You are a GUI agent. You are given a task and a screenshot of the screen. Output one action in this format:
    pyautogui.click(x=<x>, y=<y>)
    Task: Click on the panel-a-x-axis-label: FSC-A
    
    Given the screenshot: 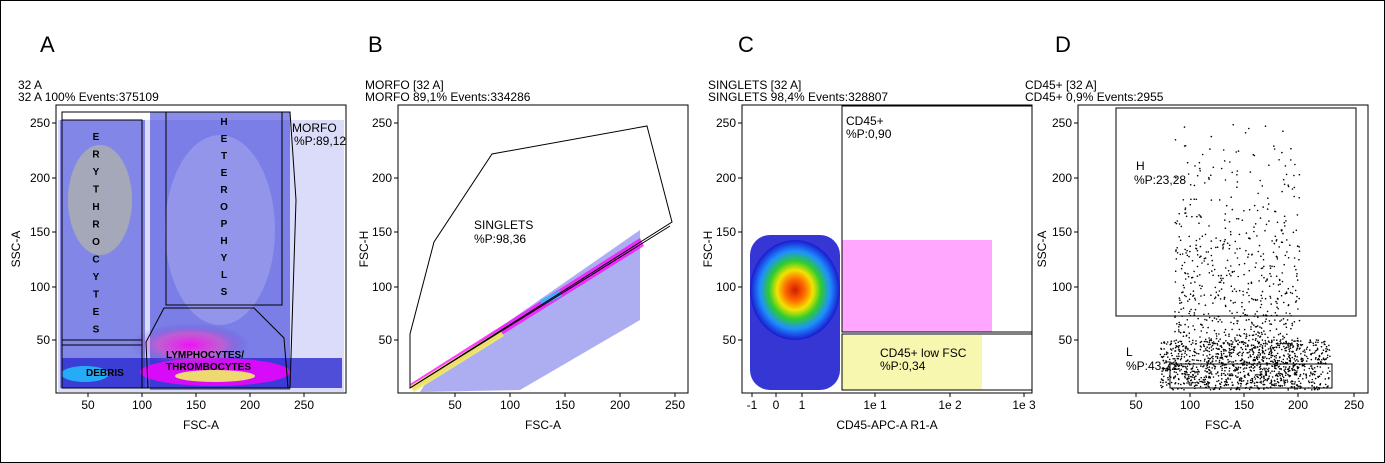 What is the action you would take?
    pyautogui.click(x=201, y=425)
    